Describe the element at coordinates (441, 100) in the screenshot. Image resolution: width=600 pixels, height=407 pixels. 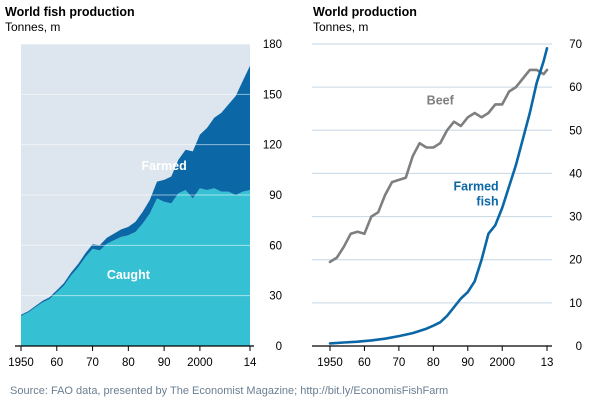
I see `series-label-beef: Beef` at that location.